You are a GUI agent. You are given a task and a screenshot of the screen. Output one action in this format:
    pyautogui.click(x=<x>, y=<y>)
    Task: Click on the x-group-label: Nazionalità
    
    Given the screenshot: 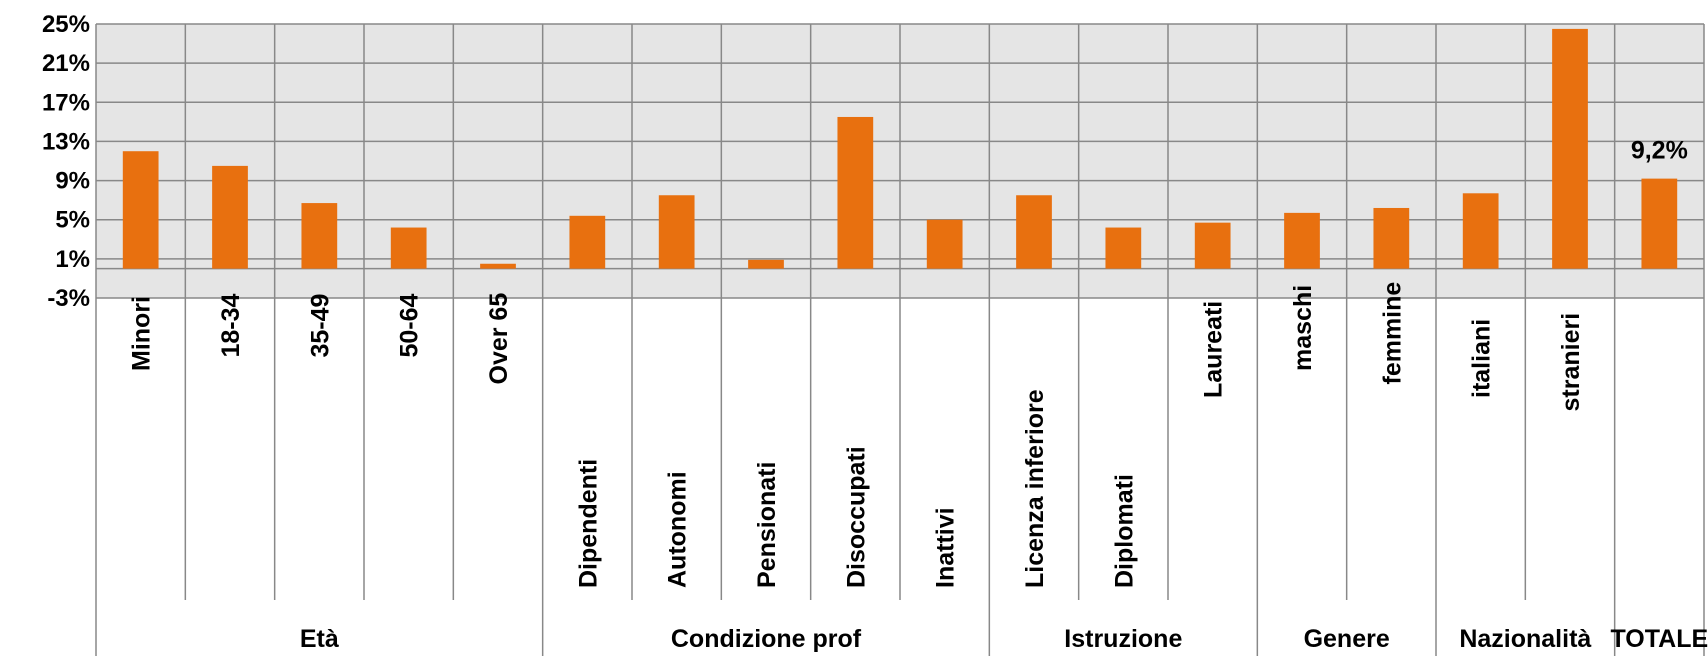 What is the action you would take?
    pyautogui.click(x=1525, y=639)
    